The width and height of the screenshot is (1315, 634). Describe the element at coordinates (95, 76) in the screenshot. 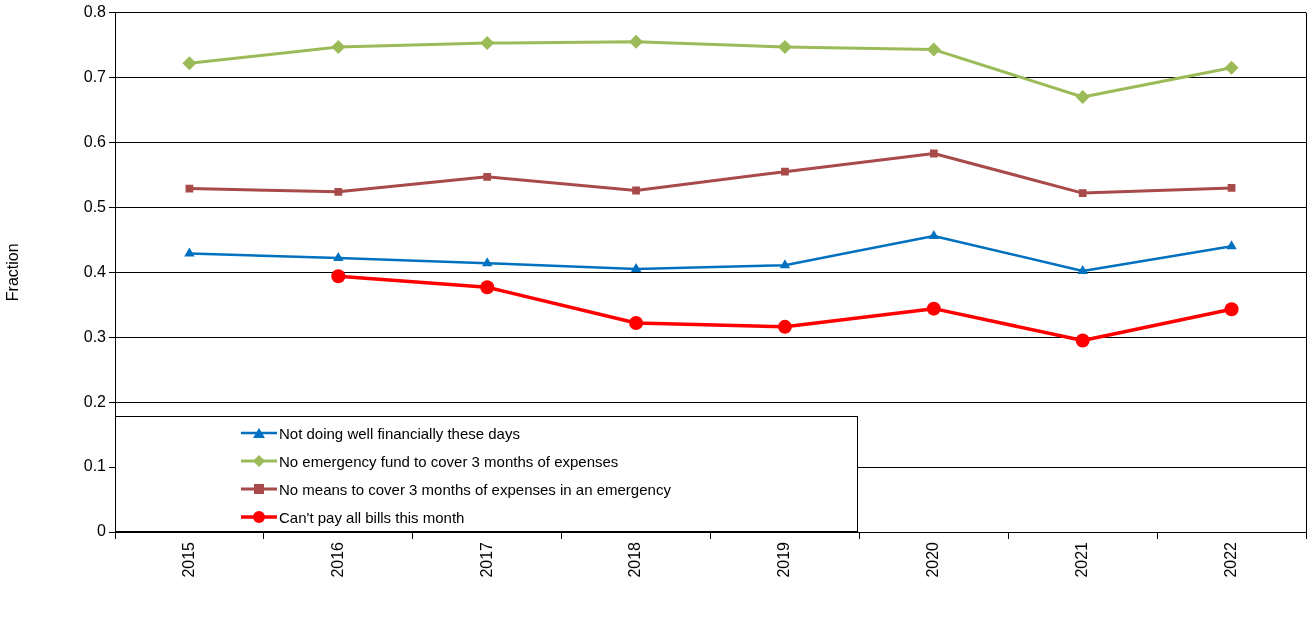

I see `y-tick-label: 0.7` at that location.